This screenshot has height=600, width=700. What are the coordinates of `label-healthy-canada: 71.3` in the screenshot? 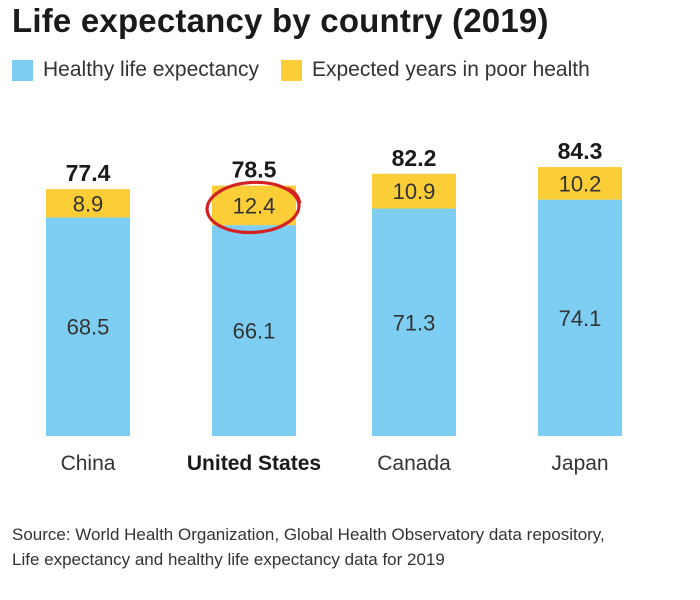 It's located at (414, 322).